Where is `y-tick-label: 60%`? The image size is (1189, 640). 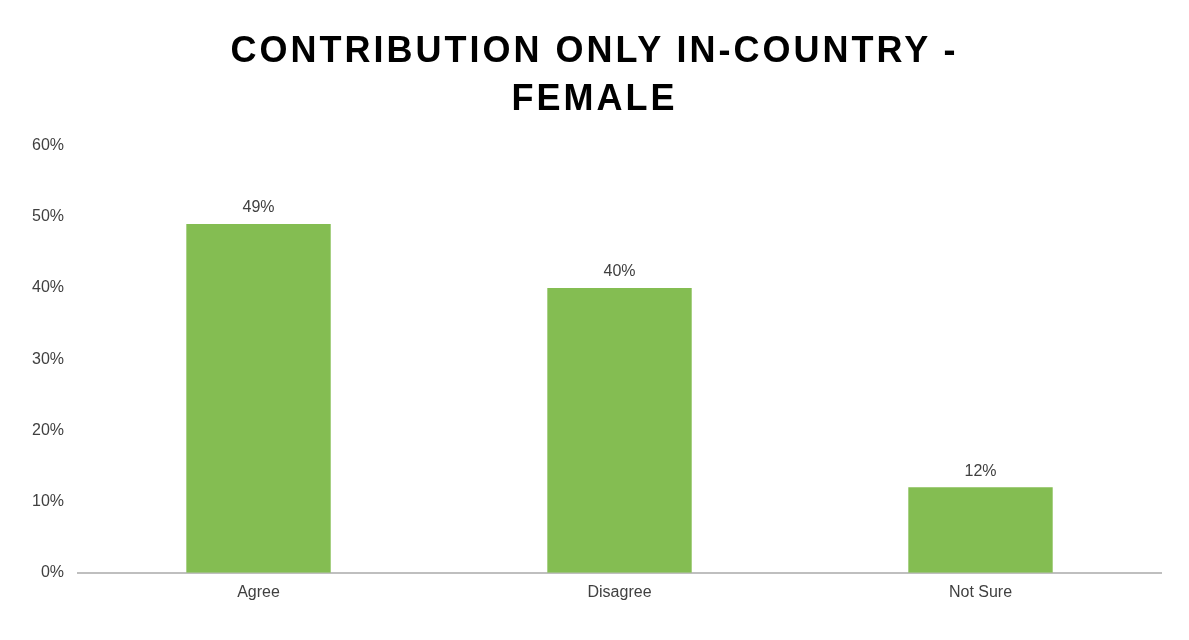
y-tick-label: 60% is located at coordinates (48, 145).